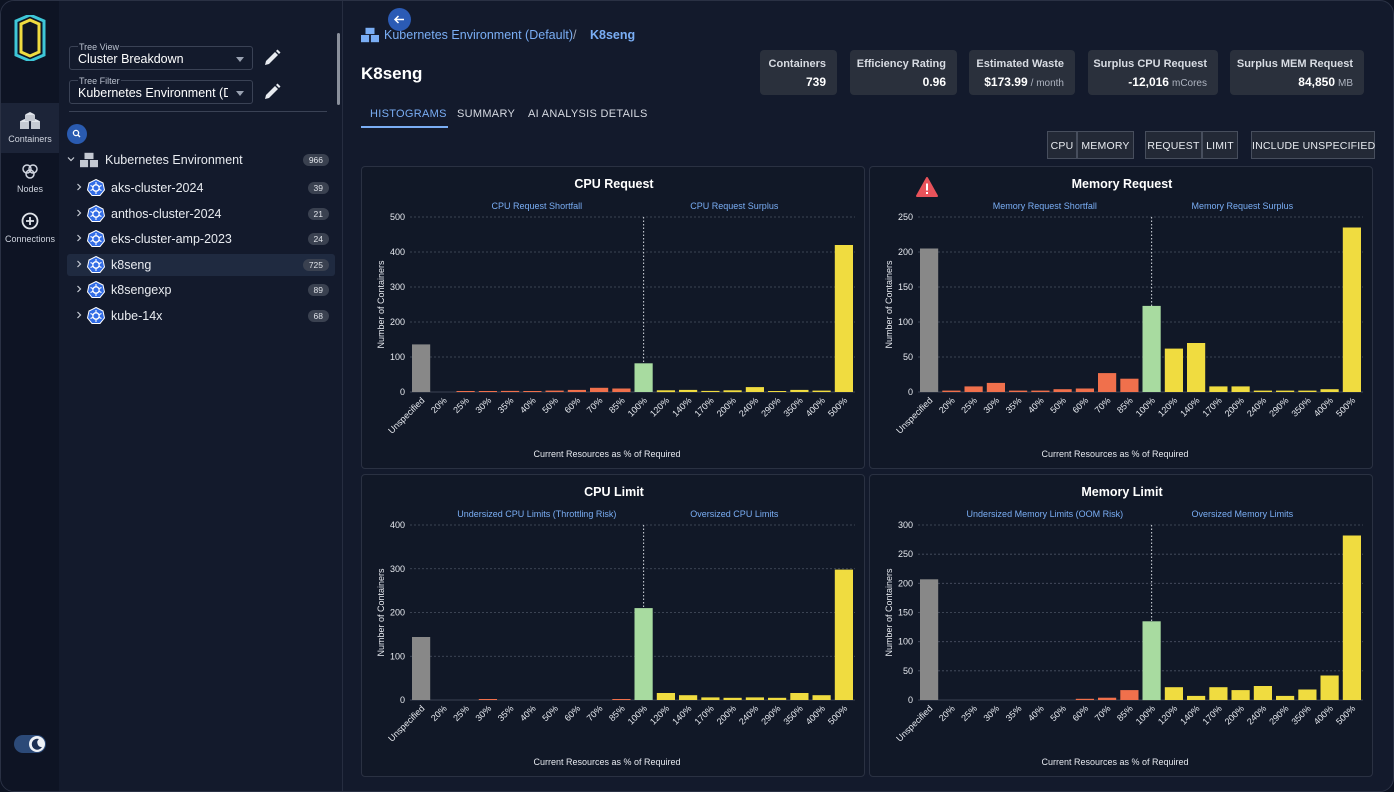  Describe the element at coordinates (30, 178) in the screenshot. I see `rail-item-nodes: Nodes` at that location.